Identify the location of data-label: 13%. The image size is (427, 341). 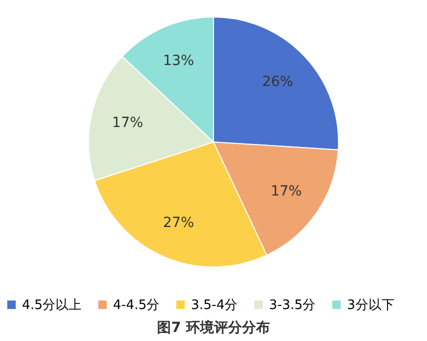
(178, 61).